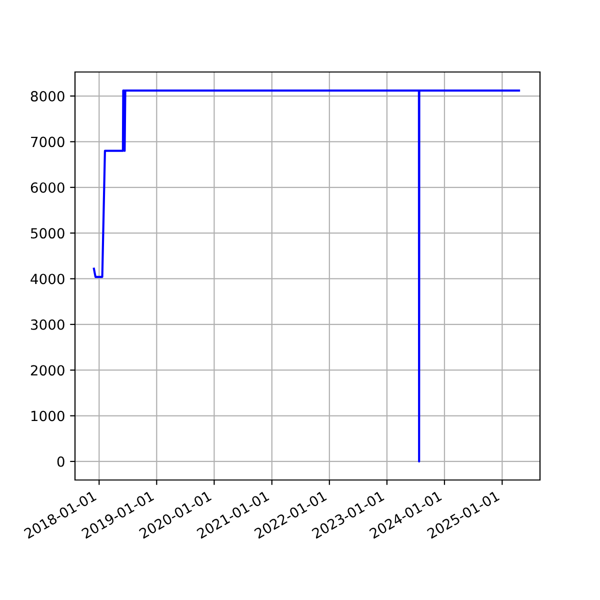 This screenshot has width=600, height=600. What do you see at coordinates (60, 461) in the screenshot?
I see `y-tick-label: 0` at bounding box center [60, 461].